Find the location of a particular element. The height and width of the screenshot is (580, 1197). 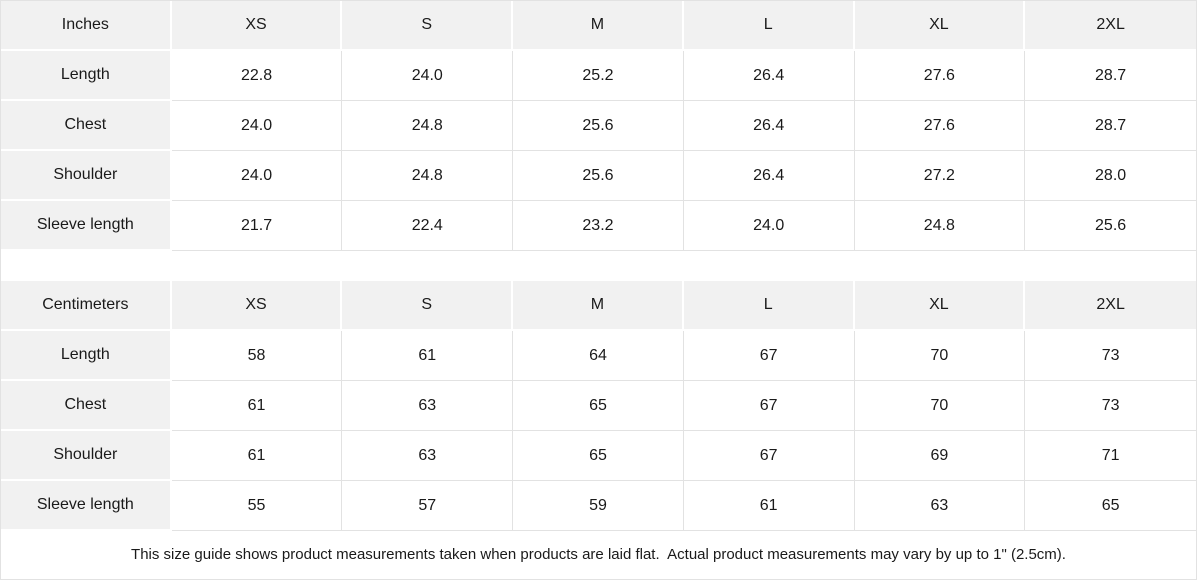

measurement-value-cell: 58 is located at coordinates (257, 356).